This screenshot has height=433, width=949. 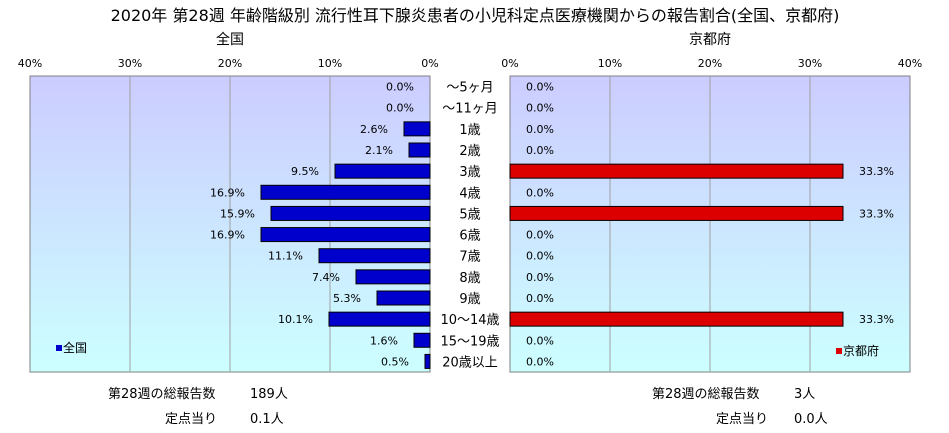 I want to click on nation-panel-title: 全国, so click(x=230, y=39).